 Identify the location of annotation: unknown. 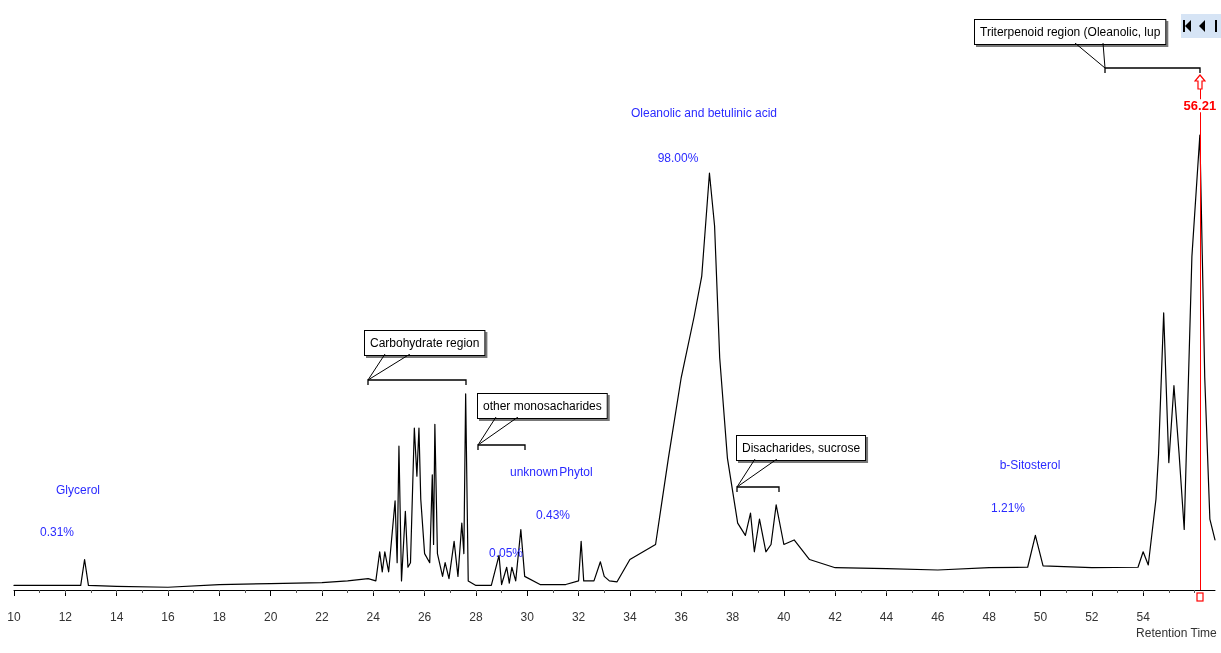
(534, 472).